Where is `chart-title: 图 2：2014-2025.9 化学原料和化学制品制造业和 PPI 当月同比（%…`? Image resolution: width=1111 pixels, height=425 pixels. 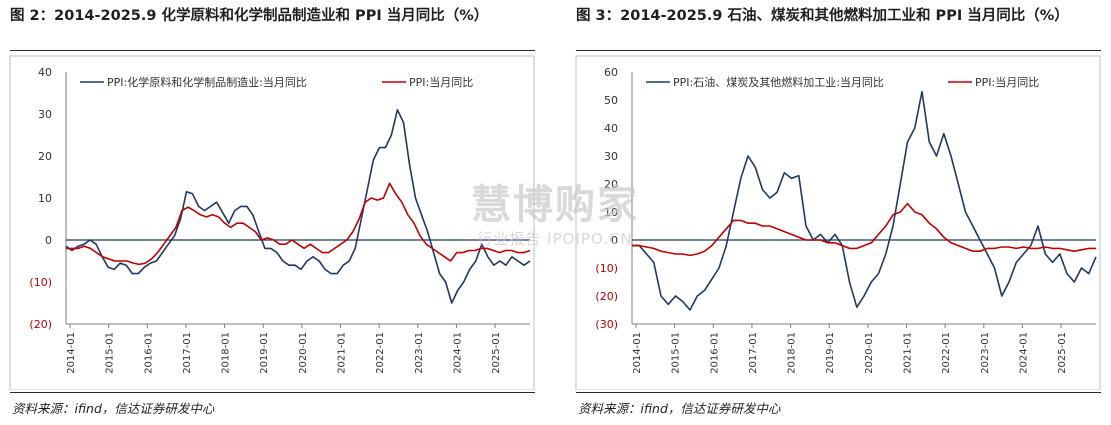
chart-title: 图 2：2014-2025.9 化学原料和化学制品制造业和 PPI 当月同比（%… is located at coordinates (249, 16).